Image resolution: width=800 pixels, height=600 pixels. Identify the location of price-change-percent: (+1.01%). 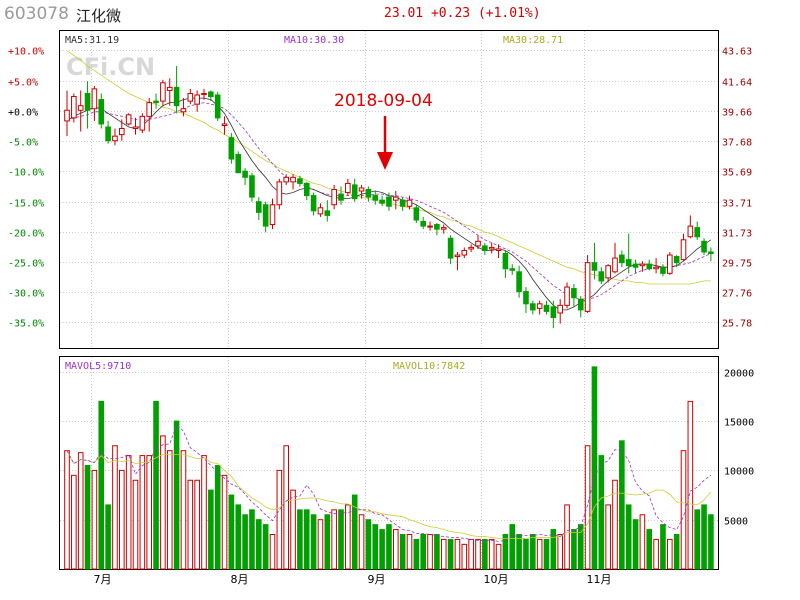
(509, 13).